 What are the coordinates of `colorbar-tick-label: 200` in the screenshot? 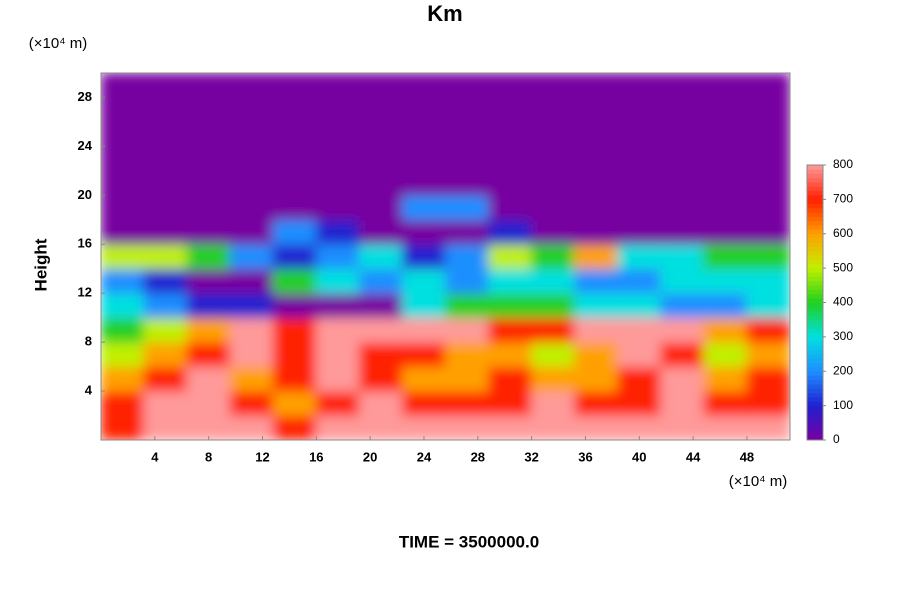 It's located at (843, 370).